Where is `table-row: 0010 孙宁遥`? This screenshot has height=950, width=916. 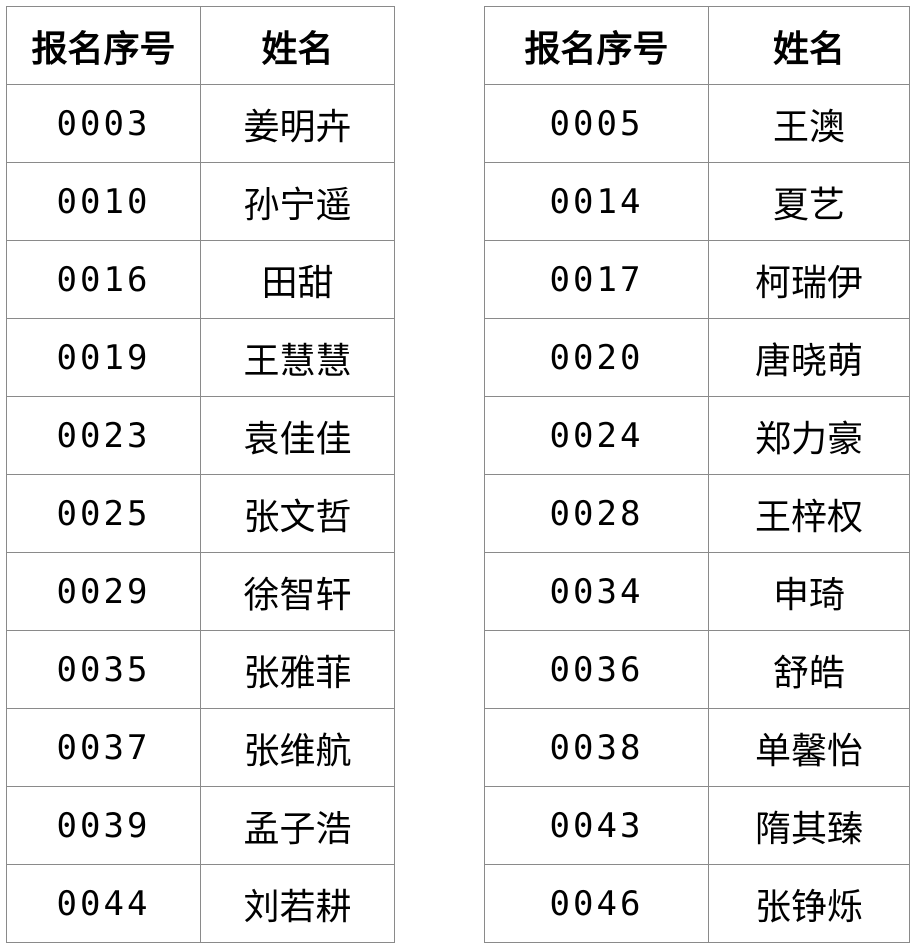 table-row: 0010 孙宁遥 is located at coordinates (200, 201).